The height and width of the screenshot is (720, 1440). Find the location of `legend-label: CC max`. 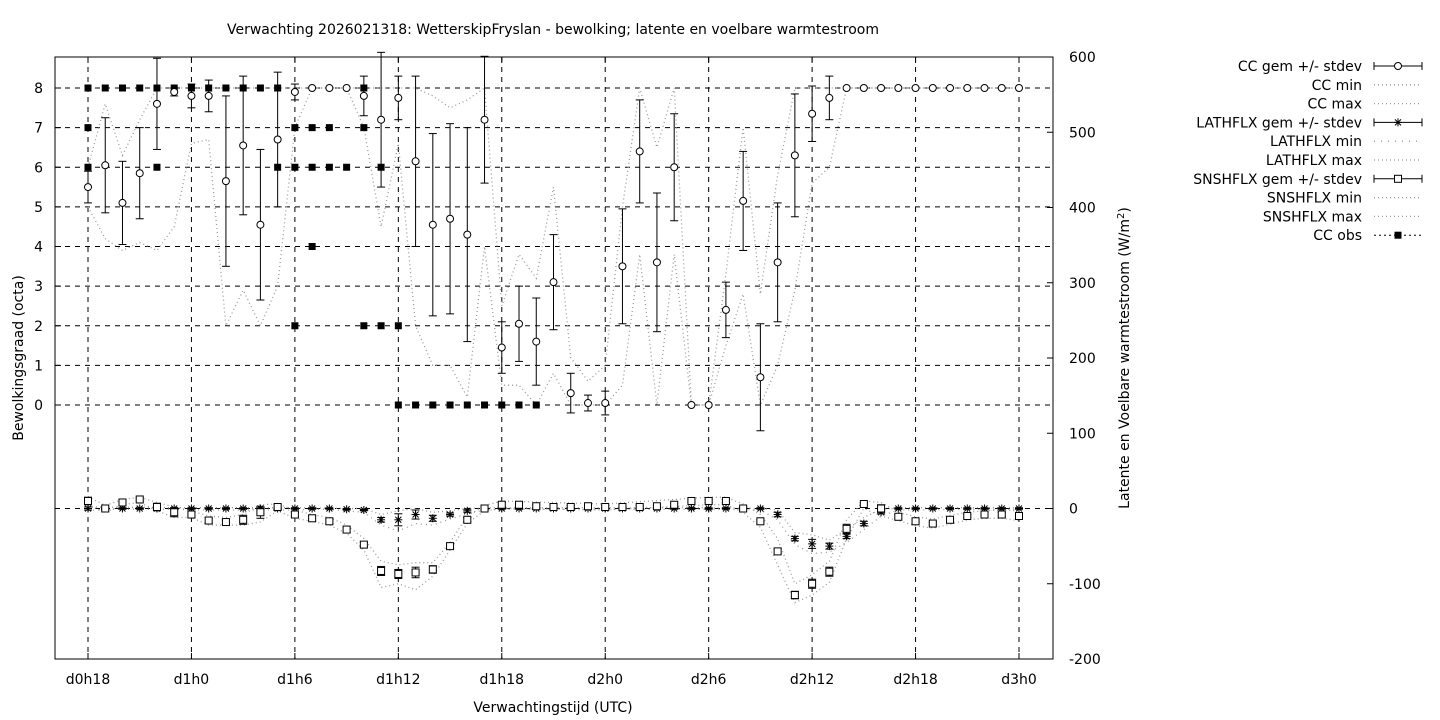

legend-label: CC max is located at coordinates (1334, 105).